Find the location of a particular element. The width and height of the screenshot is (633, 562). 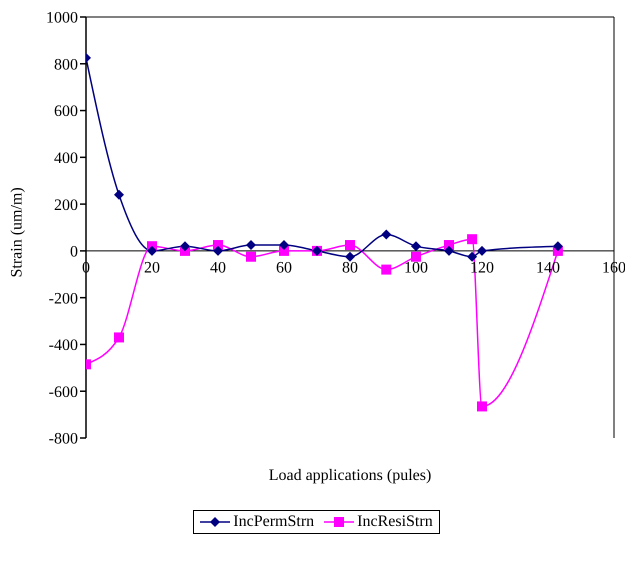

y-tick-label: 400 is located at coordinates (66, 159).